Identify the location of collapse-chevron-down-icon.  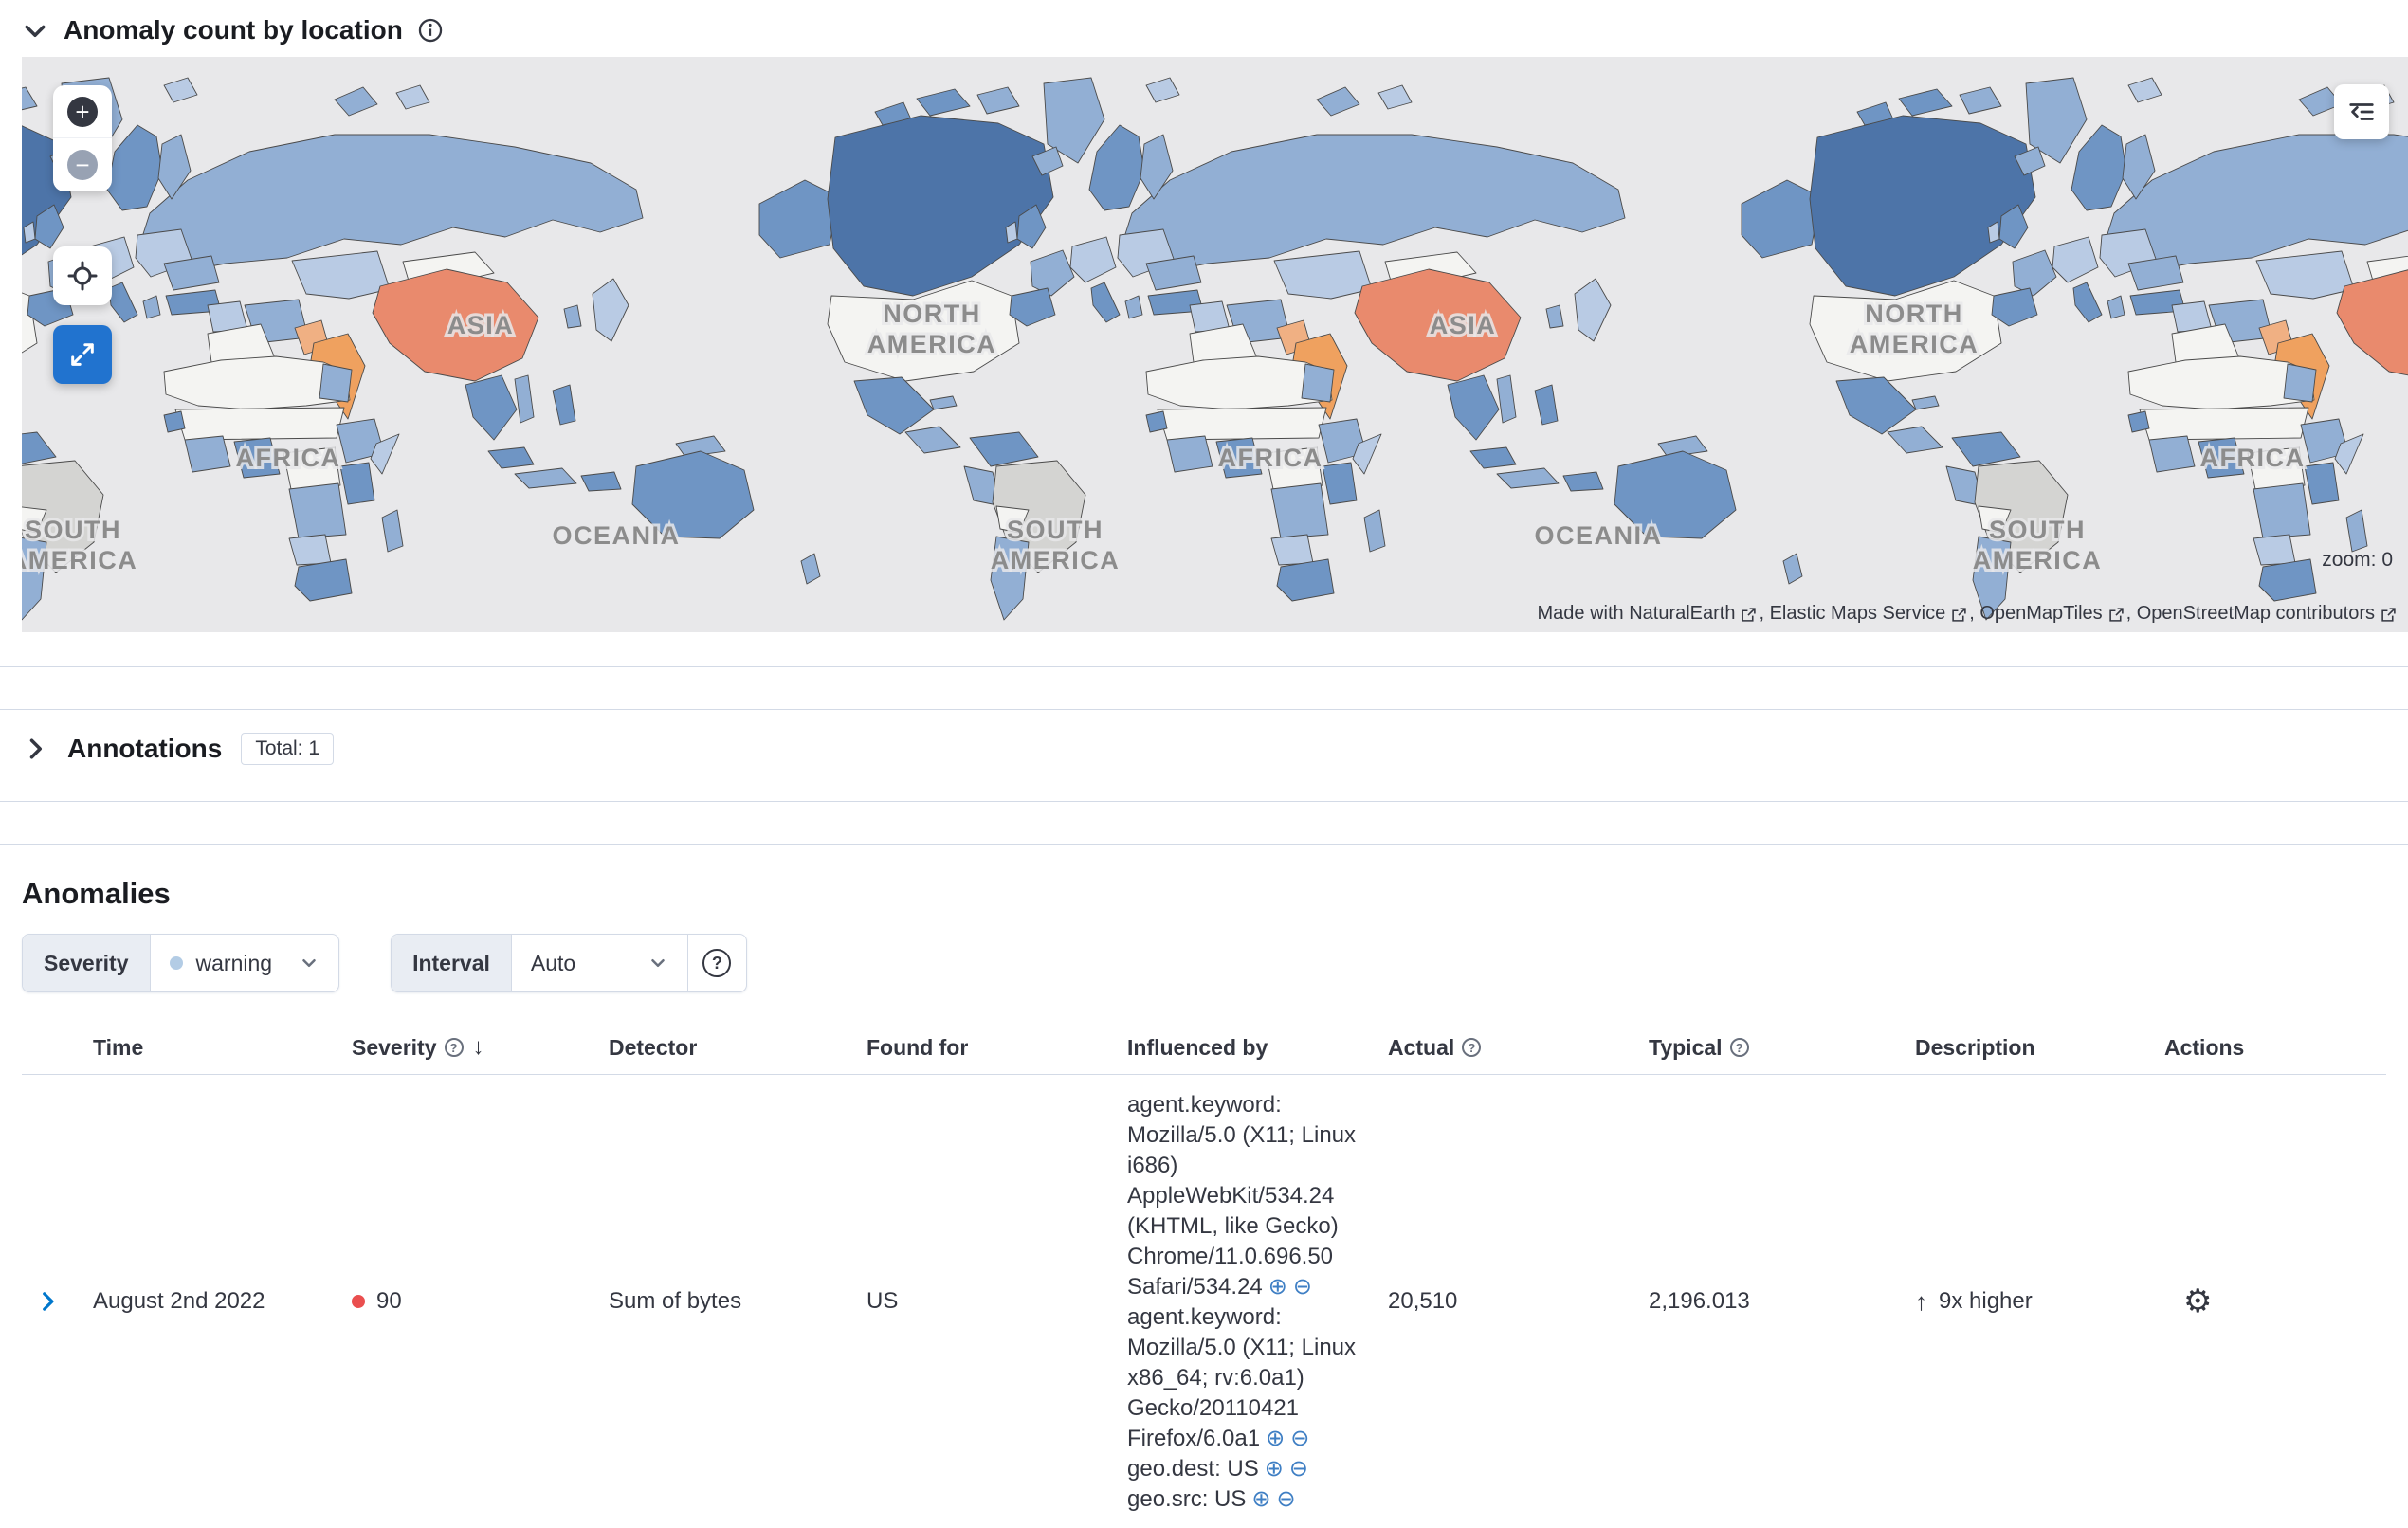
(35, 30).